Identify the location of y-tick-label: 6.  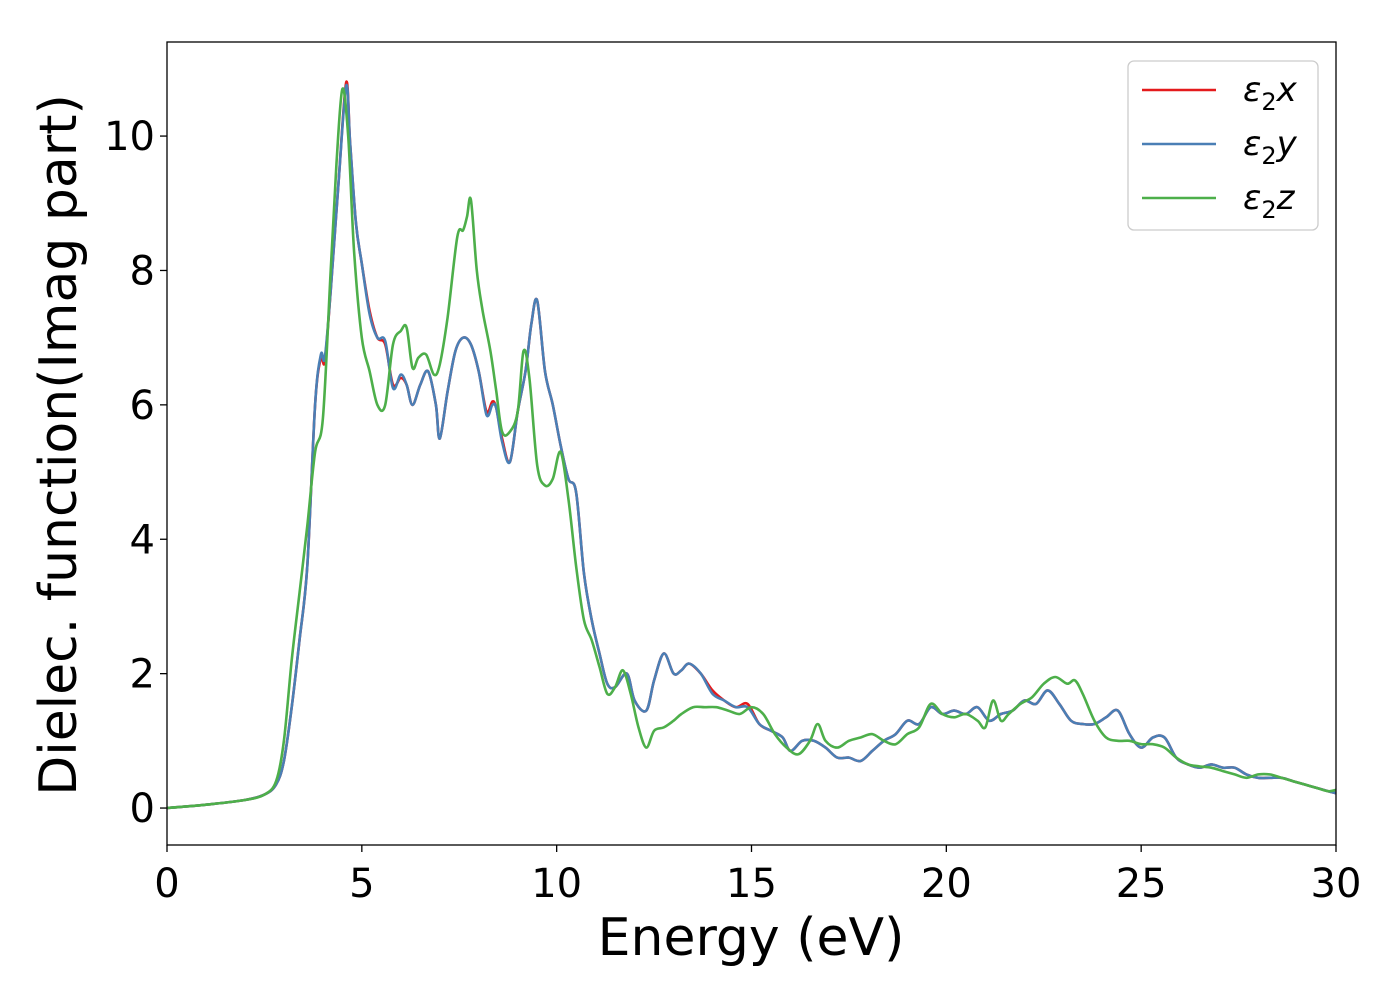
(142, 406).